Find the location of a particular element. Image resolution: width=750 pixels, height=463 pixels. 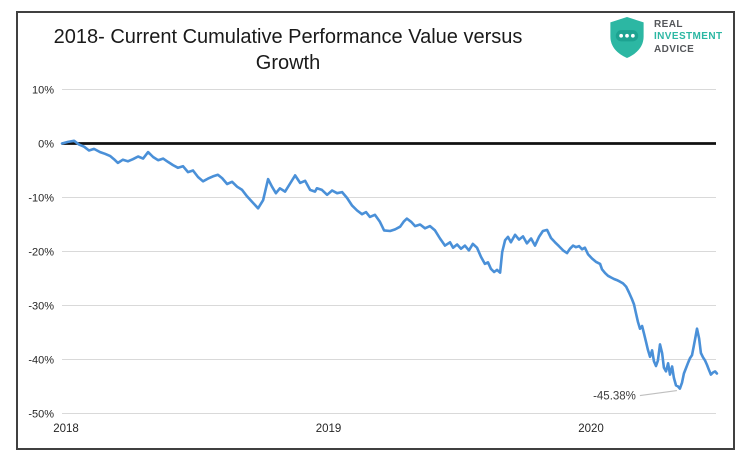

real-investment-advice-logo: REAL INVESTMENT ADVICE is located at coordinates (664, 37).